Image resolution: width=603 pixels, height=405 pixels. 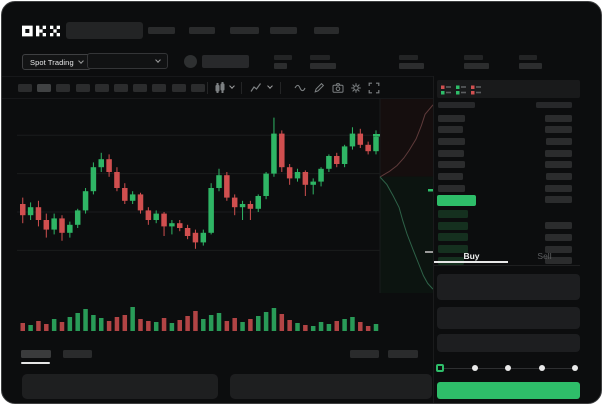 What do you see at coordinates (374, 88) in the screenshot?
I see `fullscreen-icon` at bounding box center [374, 88].